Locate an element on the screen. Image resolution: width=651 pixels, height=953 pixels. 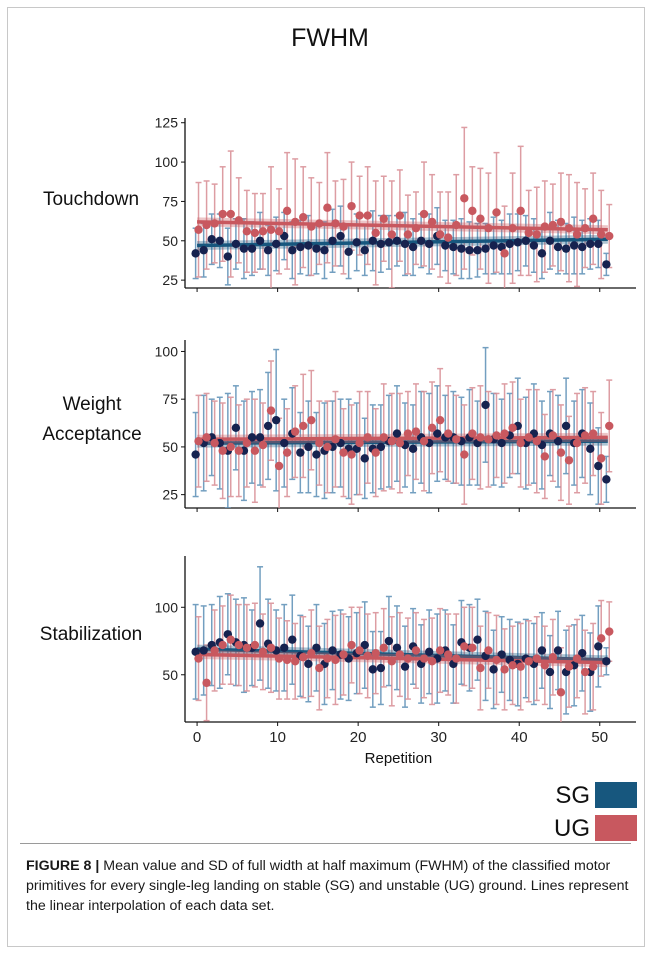
x-tick-label: 20 is located at coordinates (358, 737).